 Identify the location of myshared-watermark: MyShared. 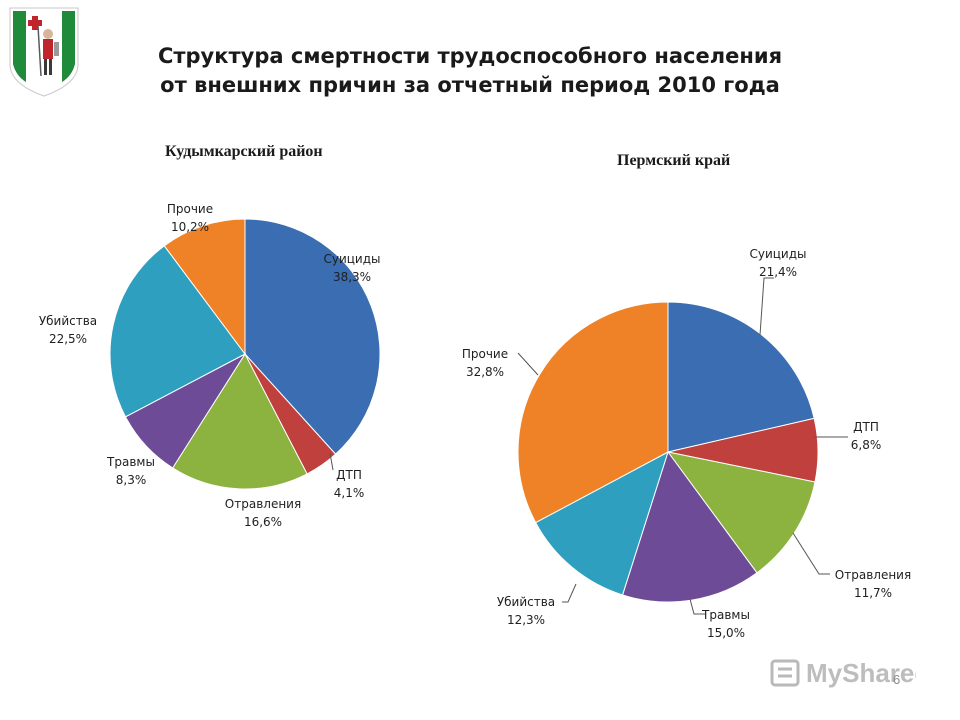
(843, 673).